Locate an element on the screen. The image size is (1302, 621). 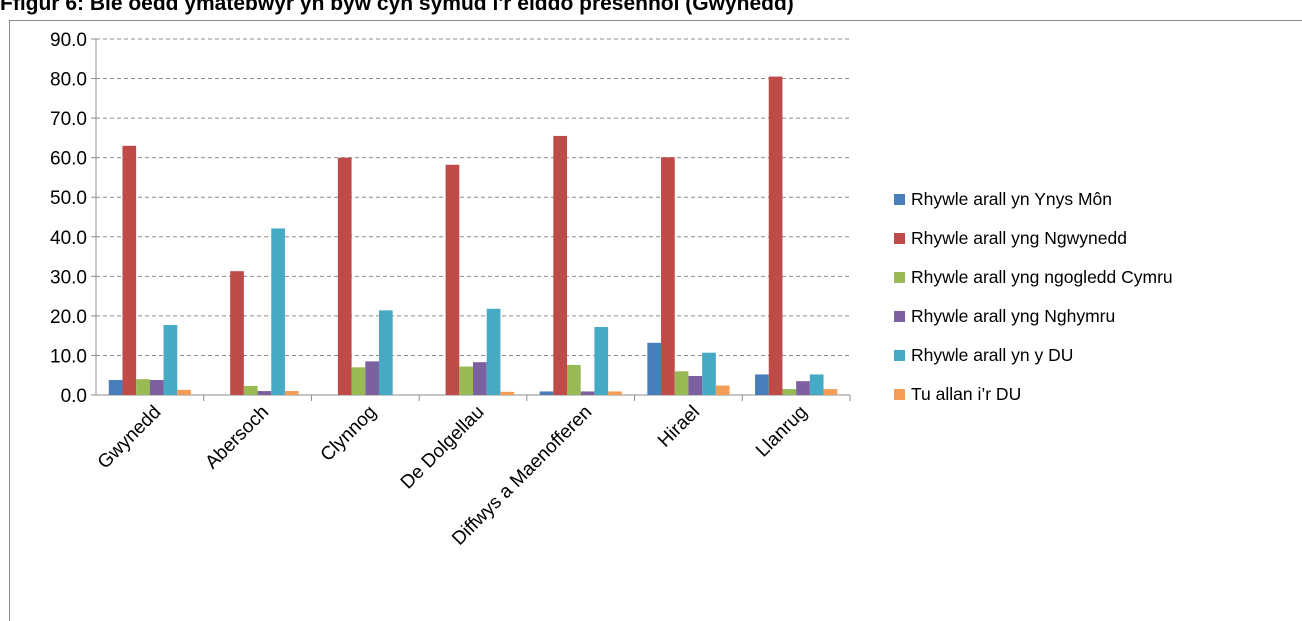
legend-label: Rhywle arall yn y DU is located at coordinates (992, 355).